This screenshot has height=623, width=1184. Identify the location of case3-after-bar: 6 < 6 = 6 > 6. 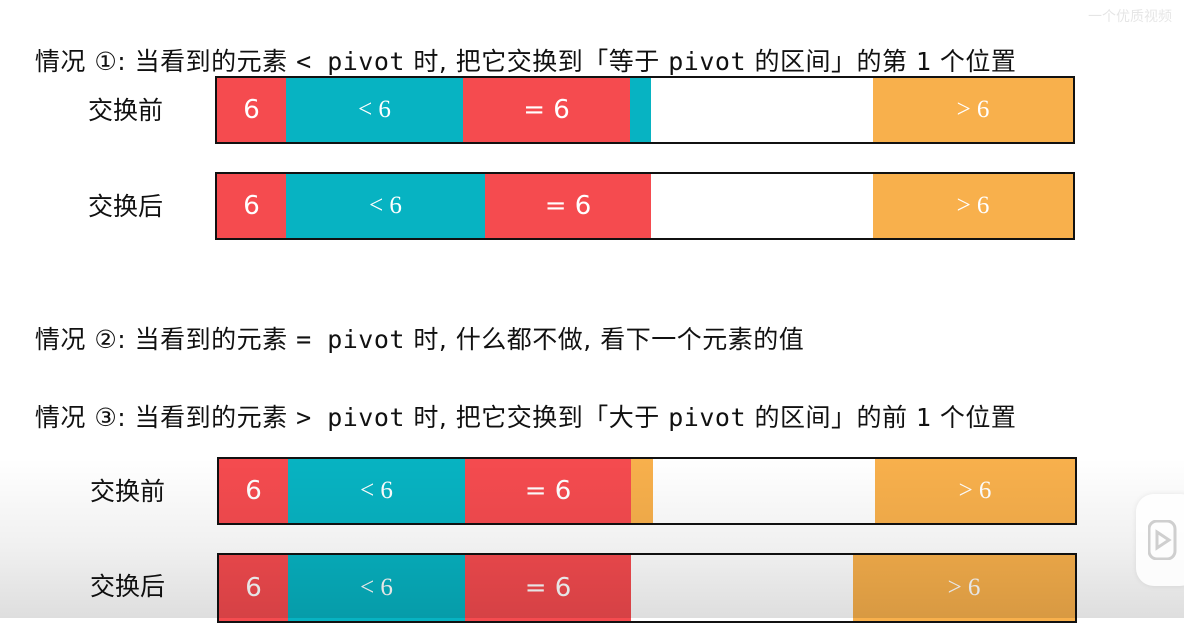
(647, 588).